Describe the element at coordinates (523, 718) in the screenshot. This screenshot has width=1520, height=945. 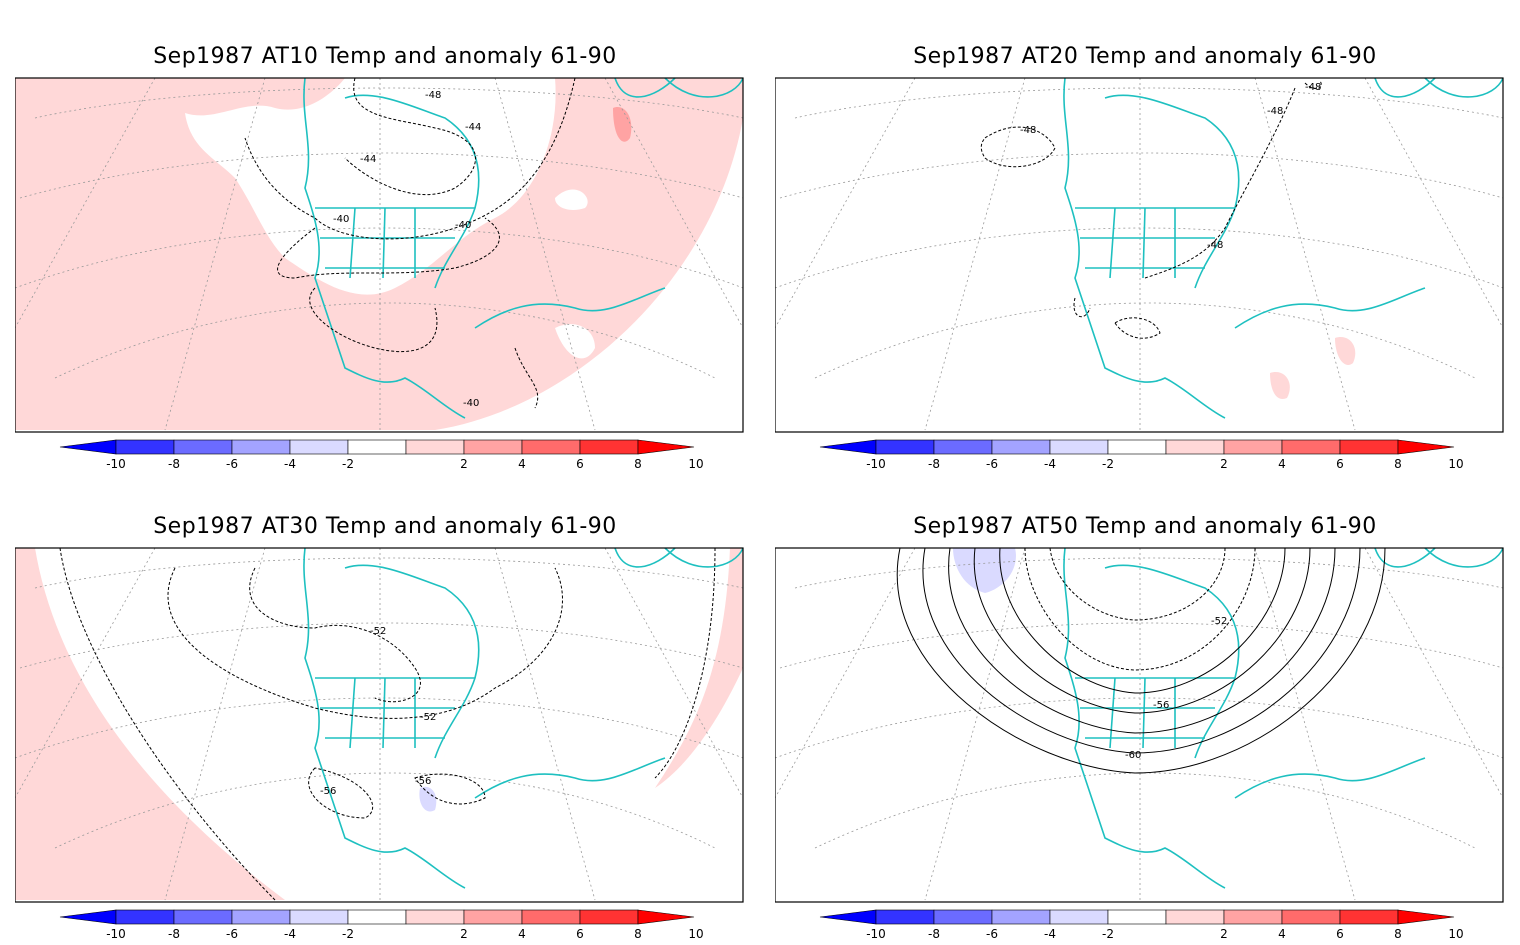
I see `coastline` at that location.